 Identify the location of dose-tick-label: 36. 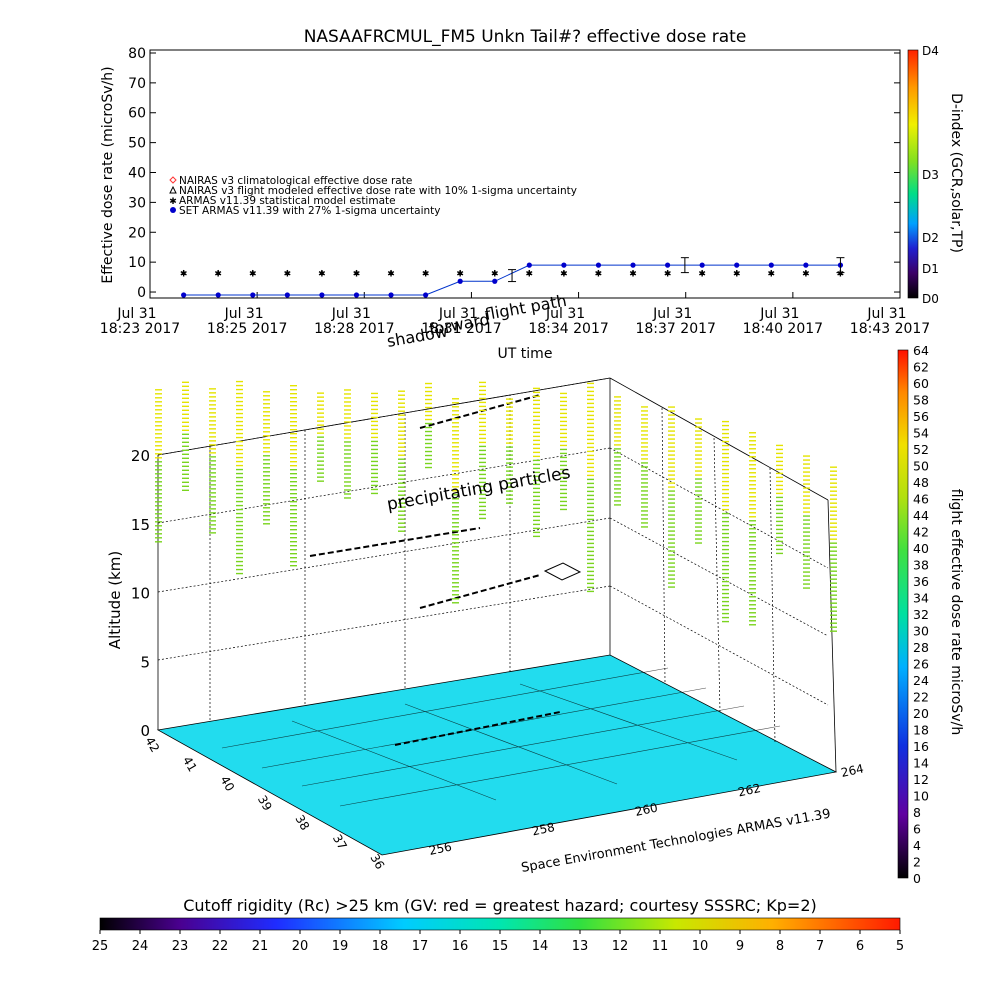
(921, 581).